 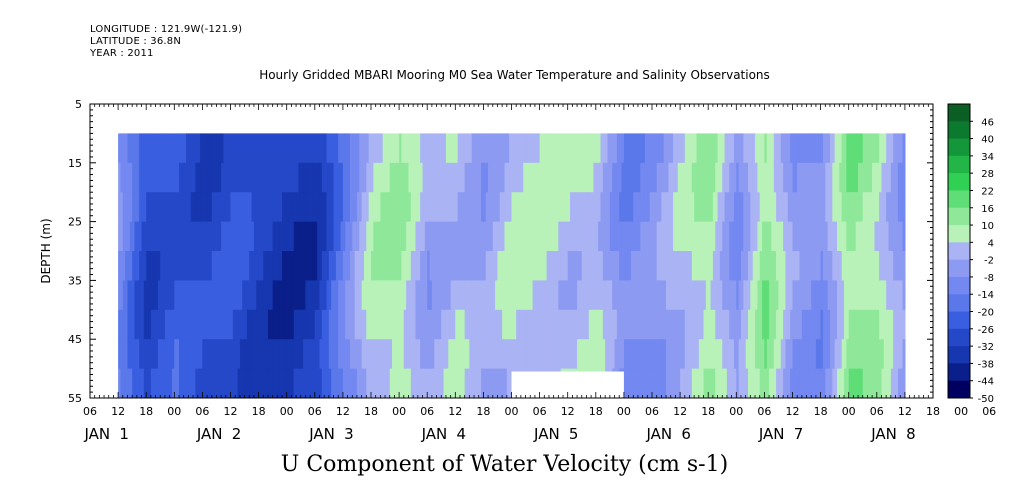 What do you see at coordinates (987, 226) in the screenshot?
I see `colorbar-label: 10` at bounding box center [987, 226].